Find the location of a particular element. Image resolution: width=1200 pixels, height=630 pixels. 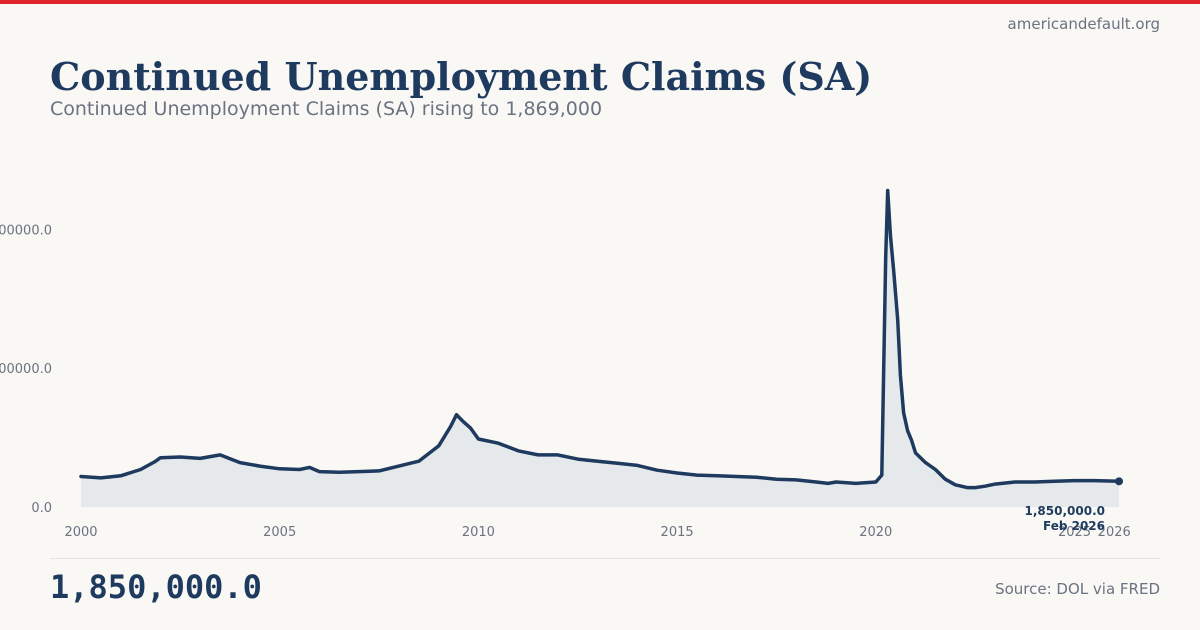

footer-divider is located at coordinates (605, 558).